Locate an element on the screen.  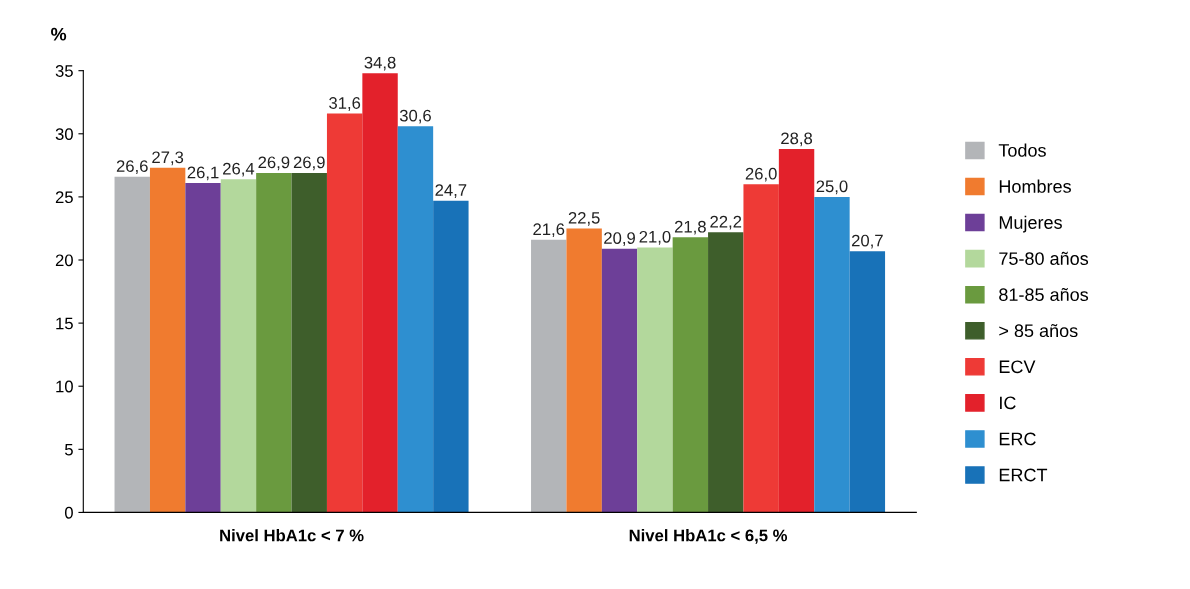
data-label: 30,6 is located at coordinates (415, 116).